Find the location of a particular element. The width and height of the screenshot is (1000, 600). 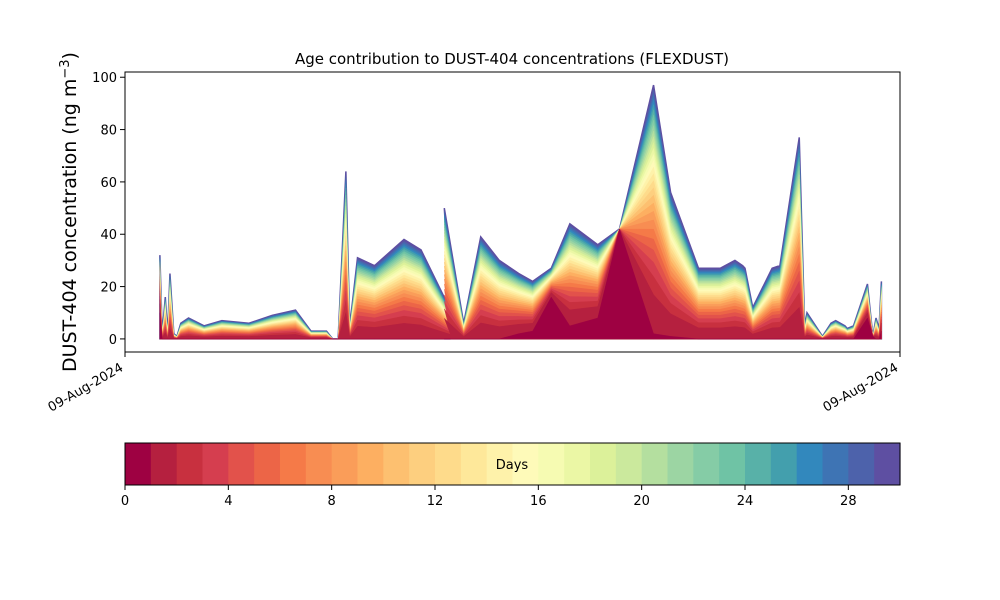

colorbar-ticks: 0 4 8 12 16 20 24 28 is located at coordinates (489, 497).